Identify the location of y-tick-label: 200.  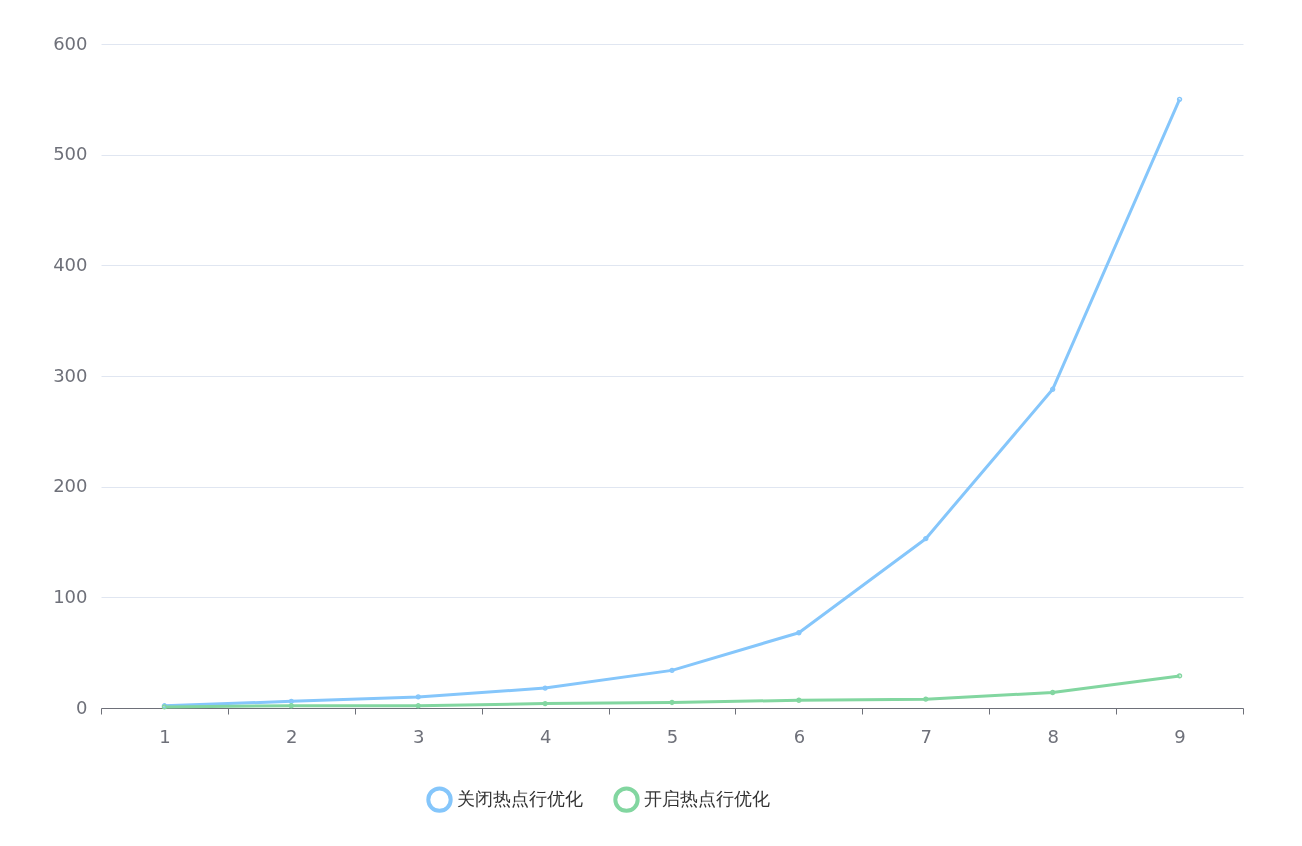
(70, 486).